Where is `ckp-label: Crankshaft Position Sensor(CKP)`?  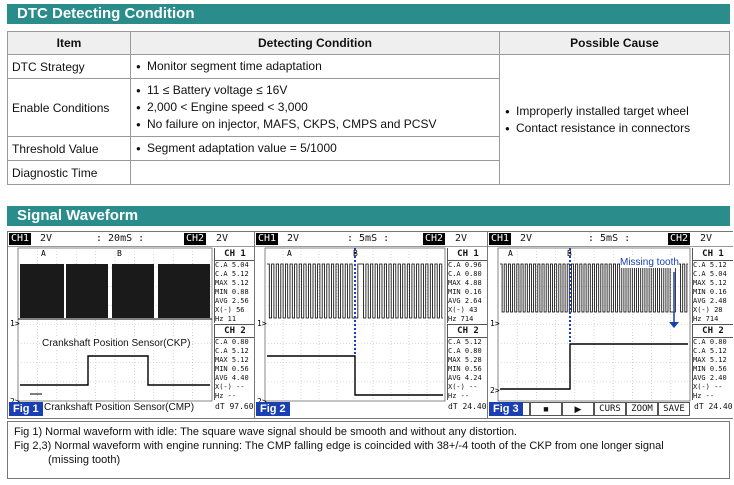 ckp-label: Crankshaft Position Sensor(CKP) is located at coordinates (116, 343).